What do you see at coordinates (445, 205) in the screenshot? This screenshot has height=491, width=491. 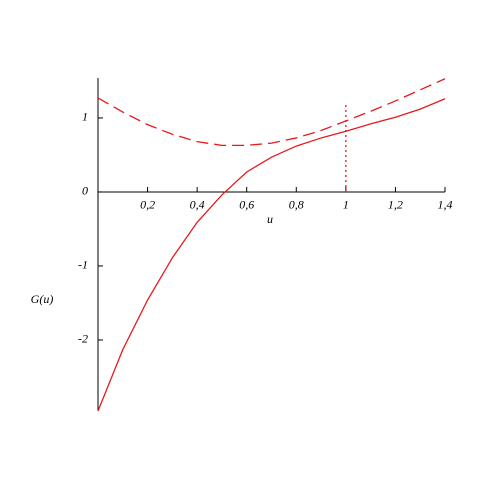 I see `x-tick-label: 1,4` at bounding box center [445, 205].